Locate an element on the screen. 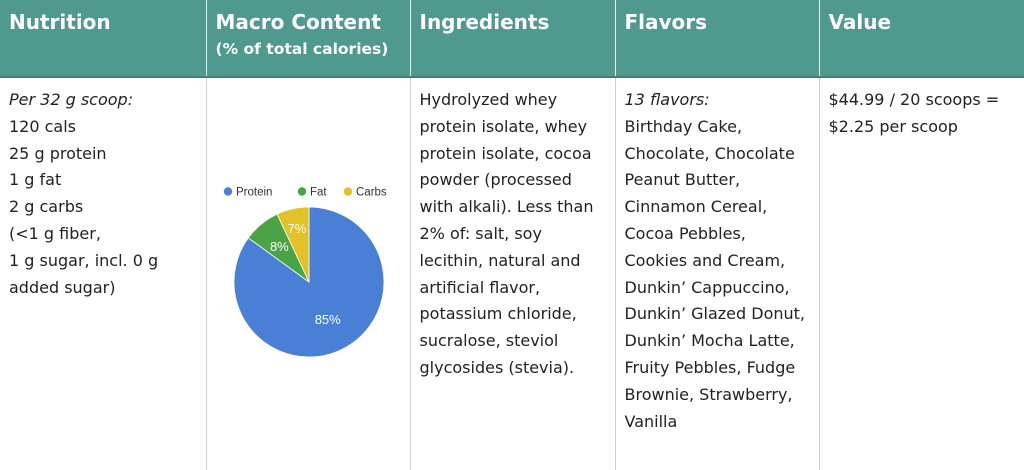 The width and height of the screenshot is (1024, 470). header-nutrition: Nutrition is located at coordinates (103, 39).